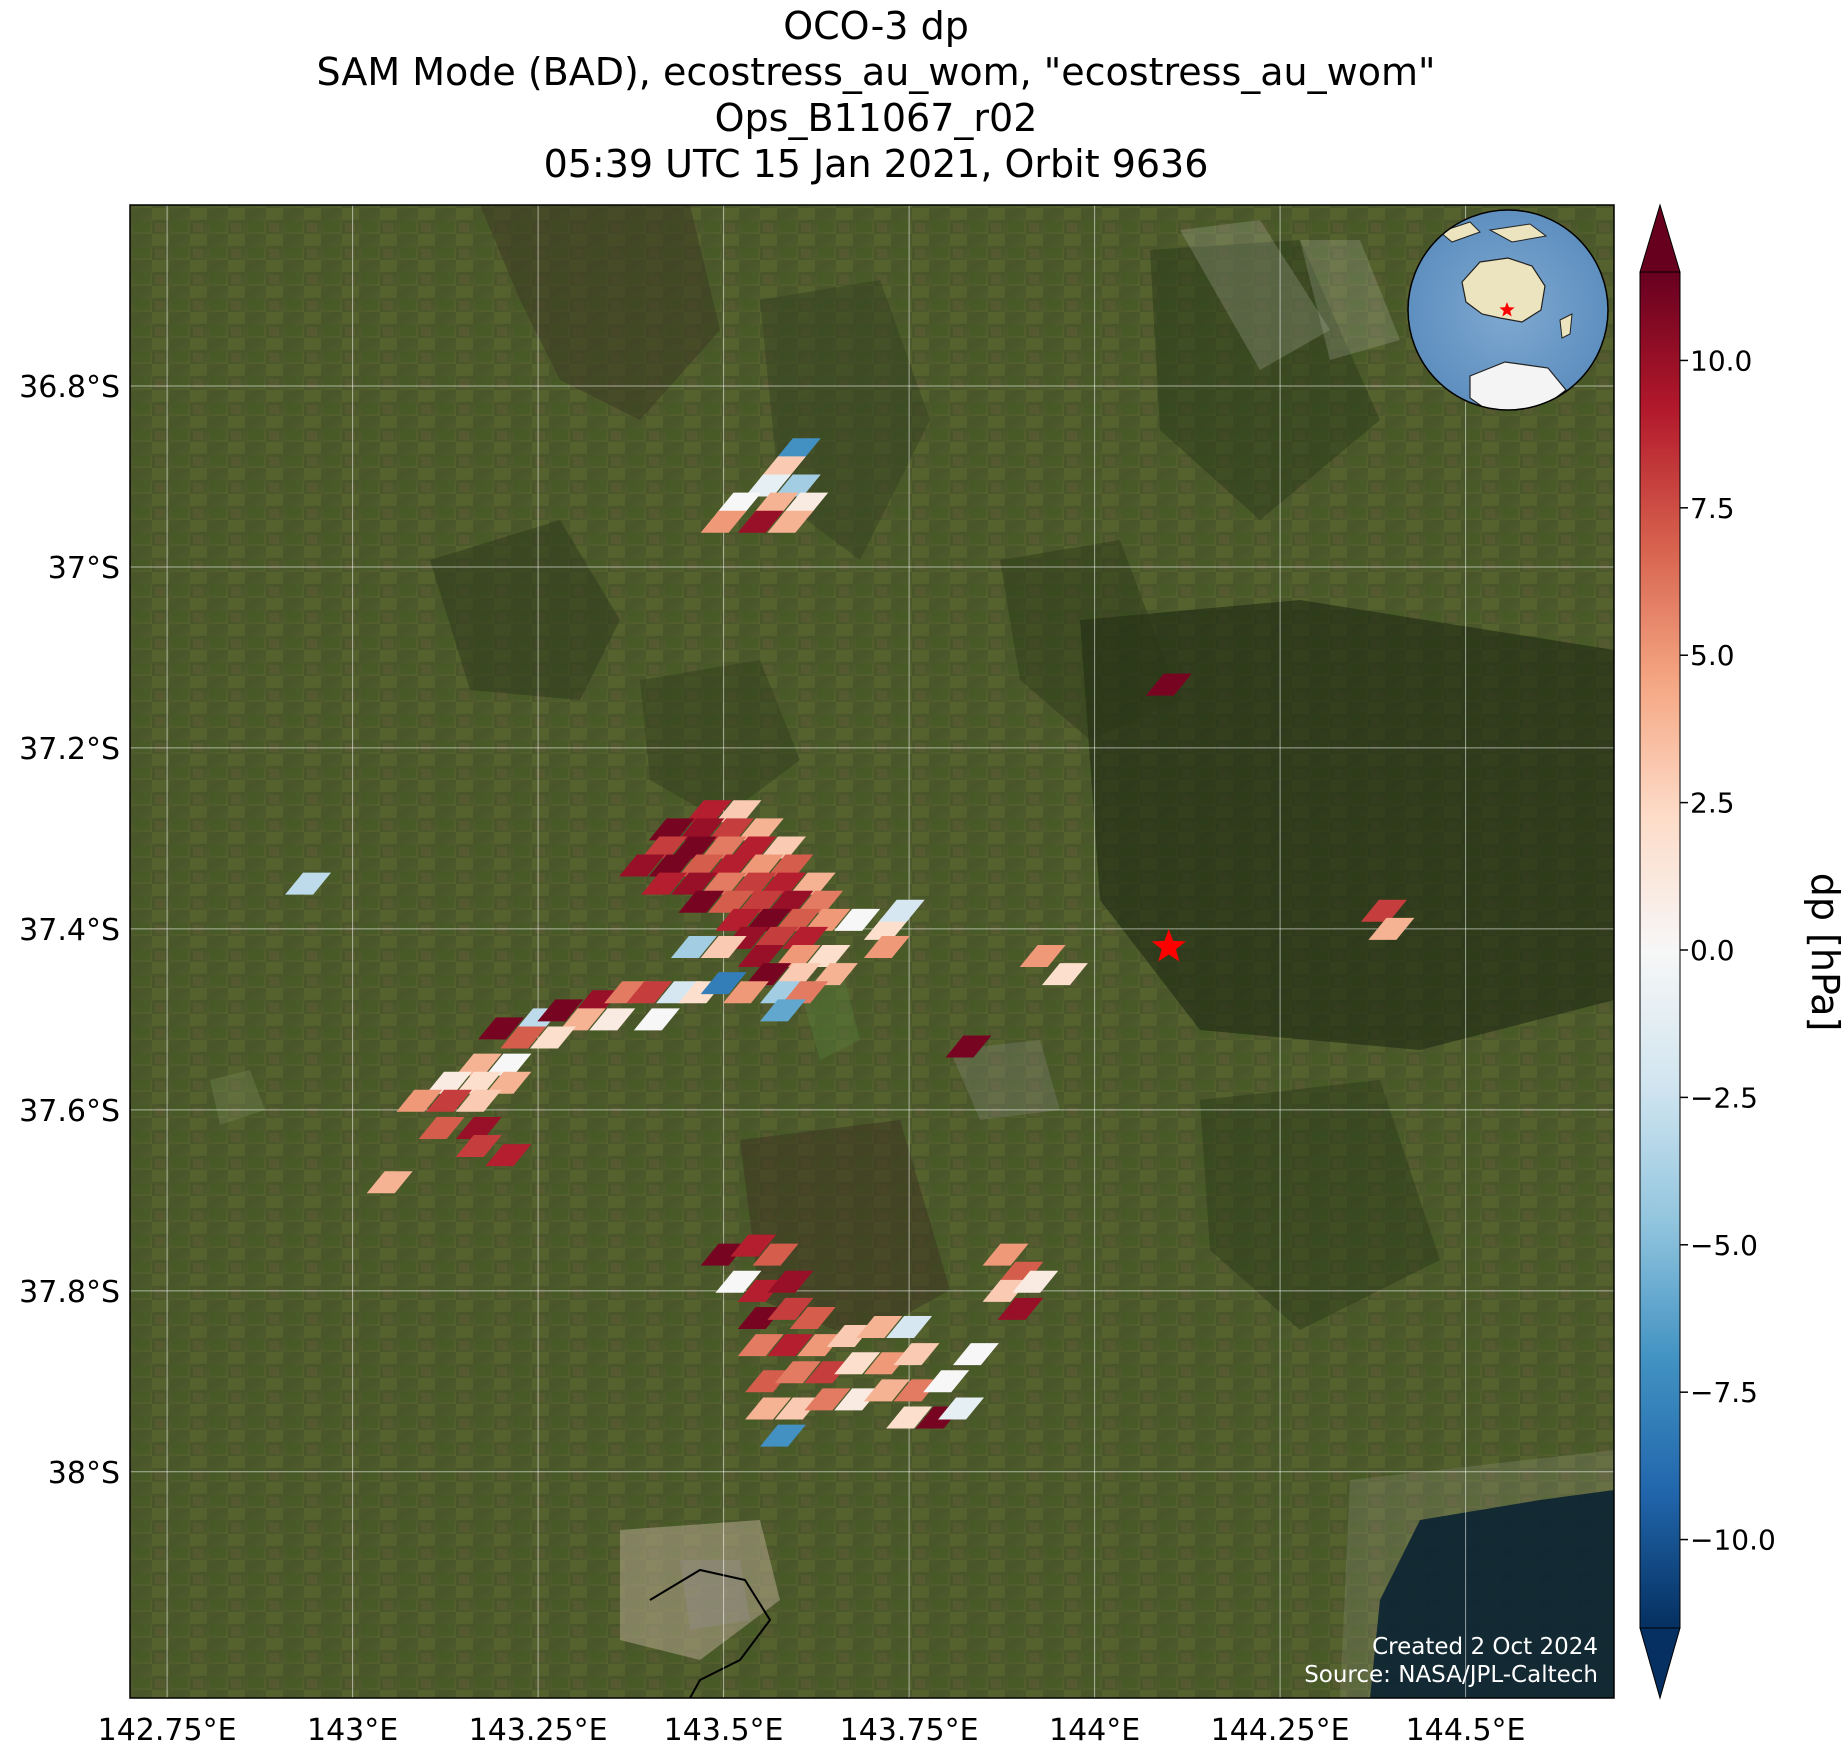  I want to click on created-date: Created 2 Oct 2024, so click(1485, 1647).